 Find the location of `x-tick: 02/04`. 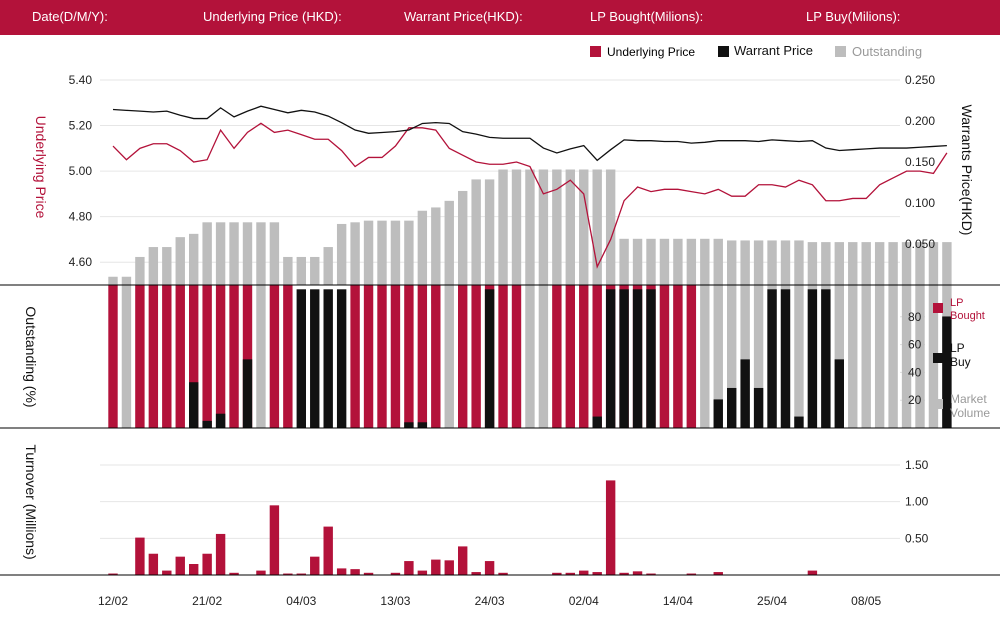

x-tick: 02/04 is located at coordinates (584, 601).